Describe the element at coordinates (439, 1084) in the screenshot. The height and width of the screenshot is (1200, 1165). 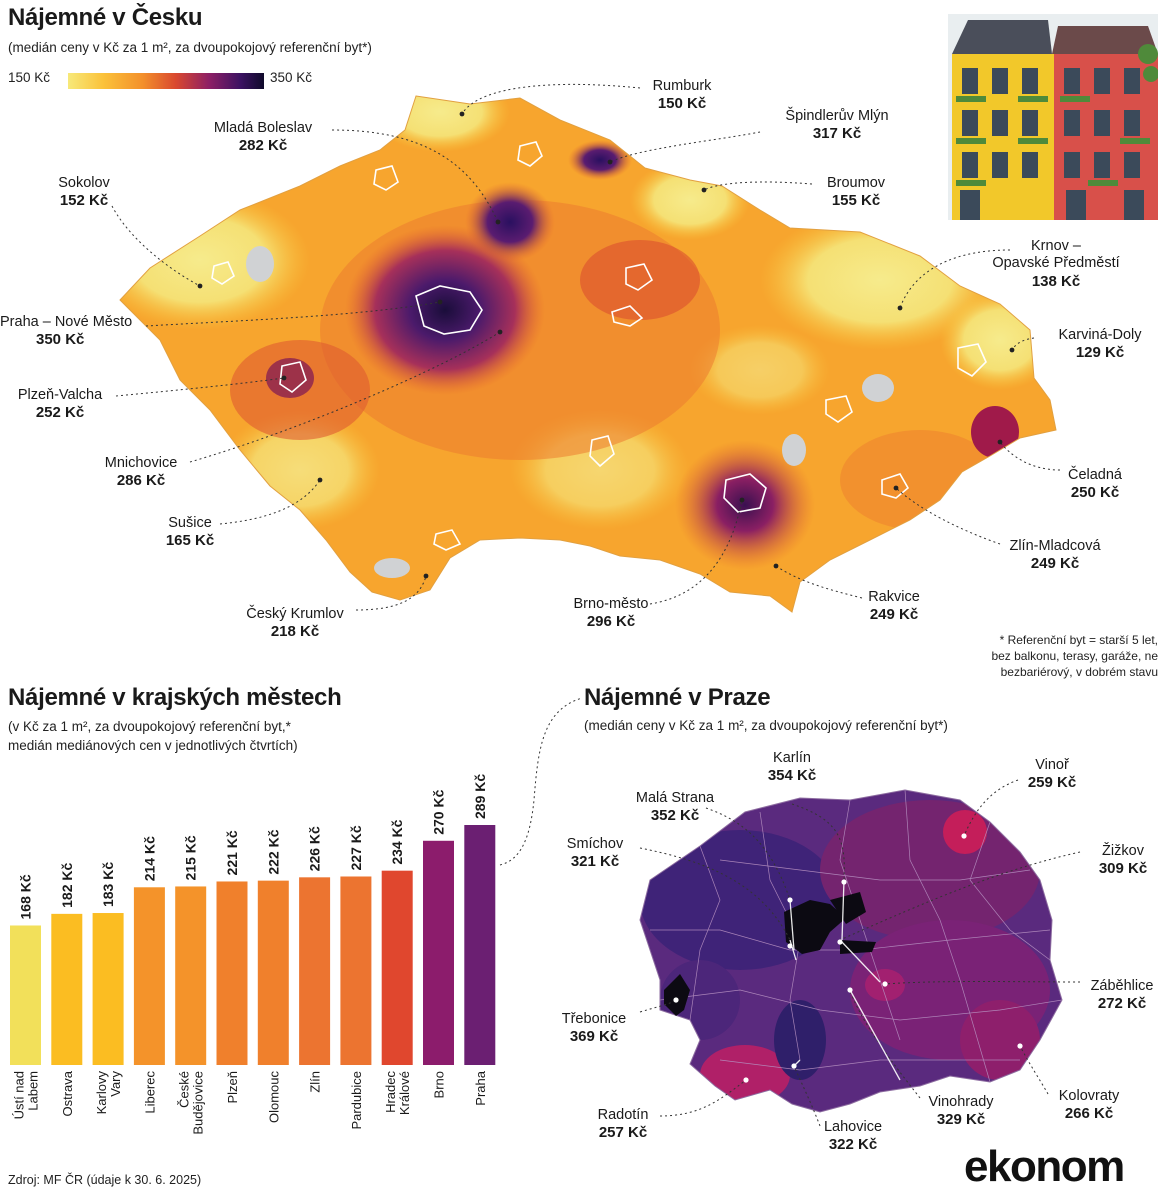
I see `bar-category-label: Brno` at that location.